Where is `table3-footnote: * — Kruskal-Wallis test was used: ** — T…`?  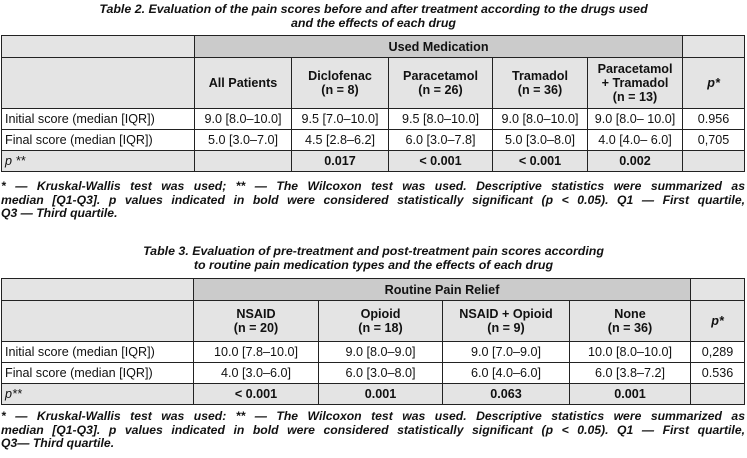
table3-footnote: * — Kruskal-Wallis test was used: ** — T… is located at coordinates (373, 430).